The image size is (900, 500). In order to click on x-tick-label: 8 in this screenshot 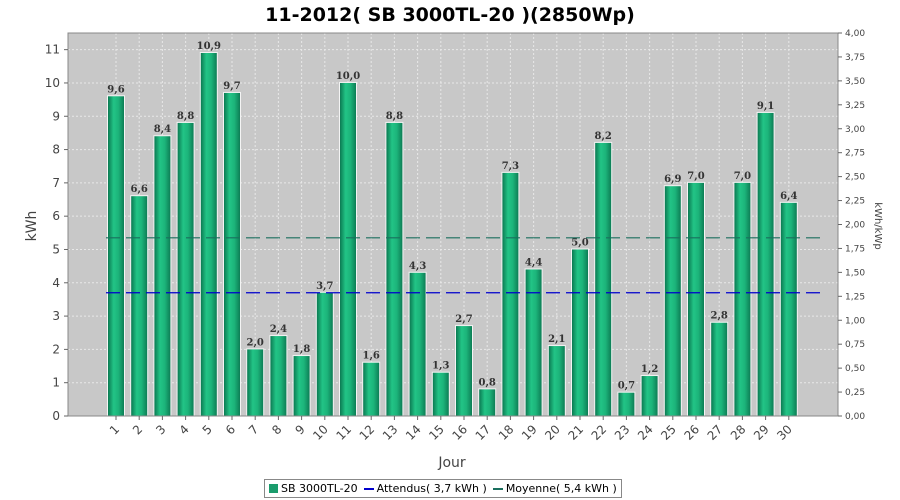, I will do `click(276, 429)`.